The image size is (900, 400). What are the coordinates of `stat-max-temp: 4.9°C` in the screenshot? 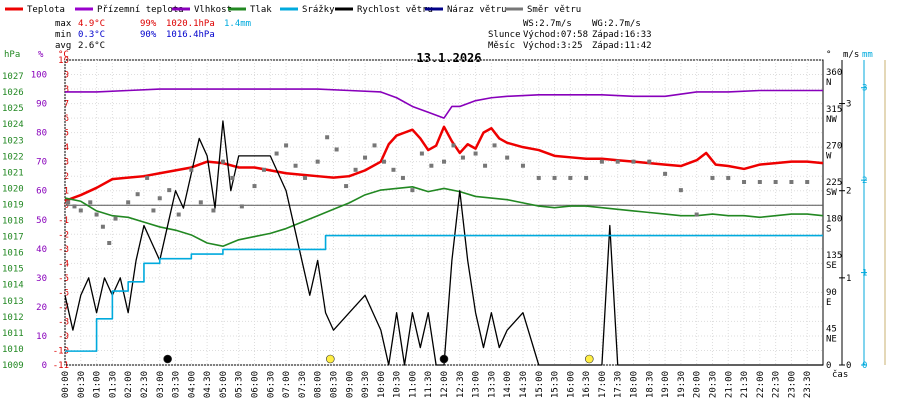 It's located at (91, 24).